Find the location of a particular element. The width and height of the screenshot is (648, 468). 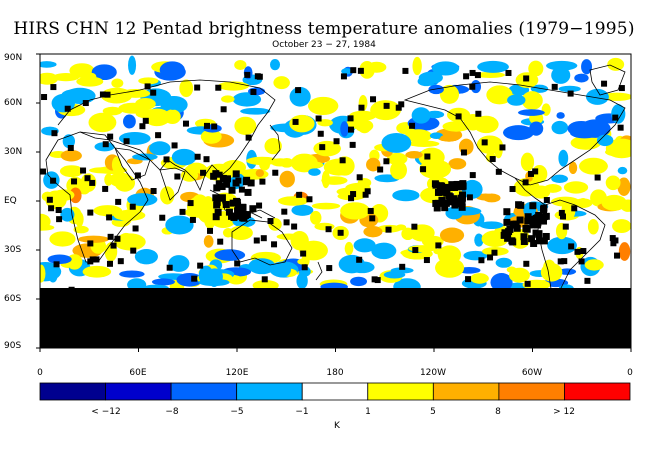

colorbar-label: −5 is located at coordinates (237, 412).